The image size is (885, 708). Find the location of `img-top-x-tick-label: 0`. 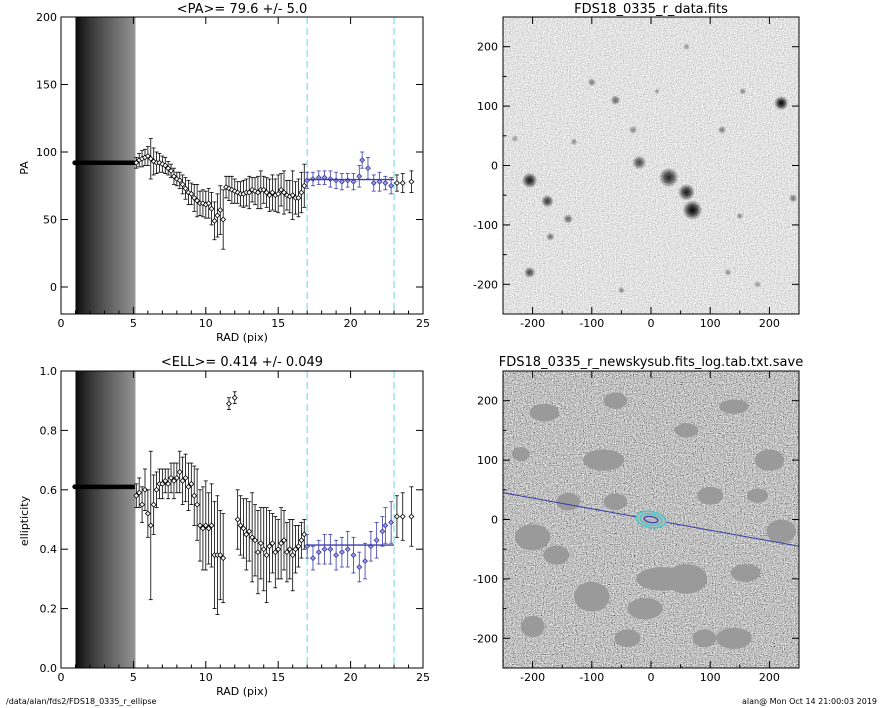

img-top-x-tick-label: 0 is located at coordinates (651, 323).